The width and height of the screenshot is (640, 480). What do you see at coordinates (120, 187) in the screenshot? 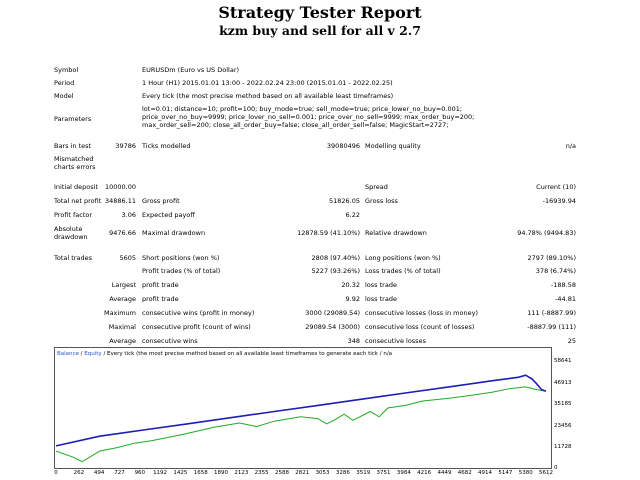
I see `initial-deposit-value: 10000.00` at bounding box center [120, 187].